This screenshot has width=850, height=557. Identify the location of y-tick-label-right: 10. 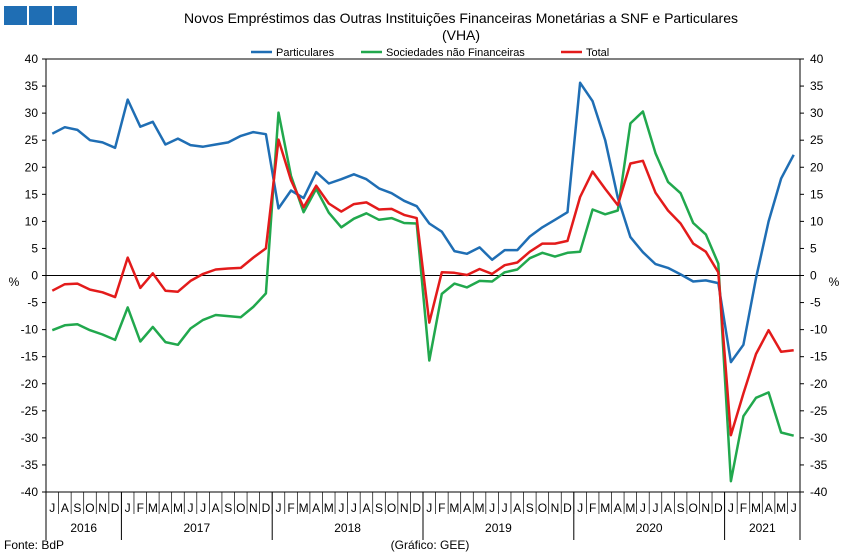
(817, 221).